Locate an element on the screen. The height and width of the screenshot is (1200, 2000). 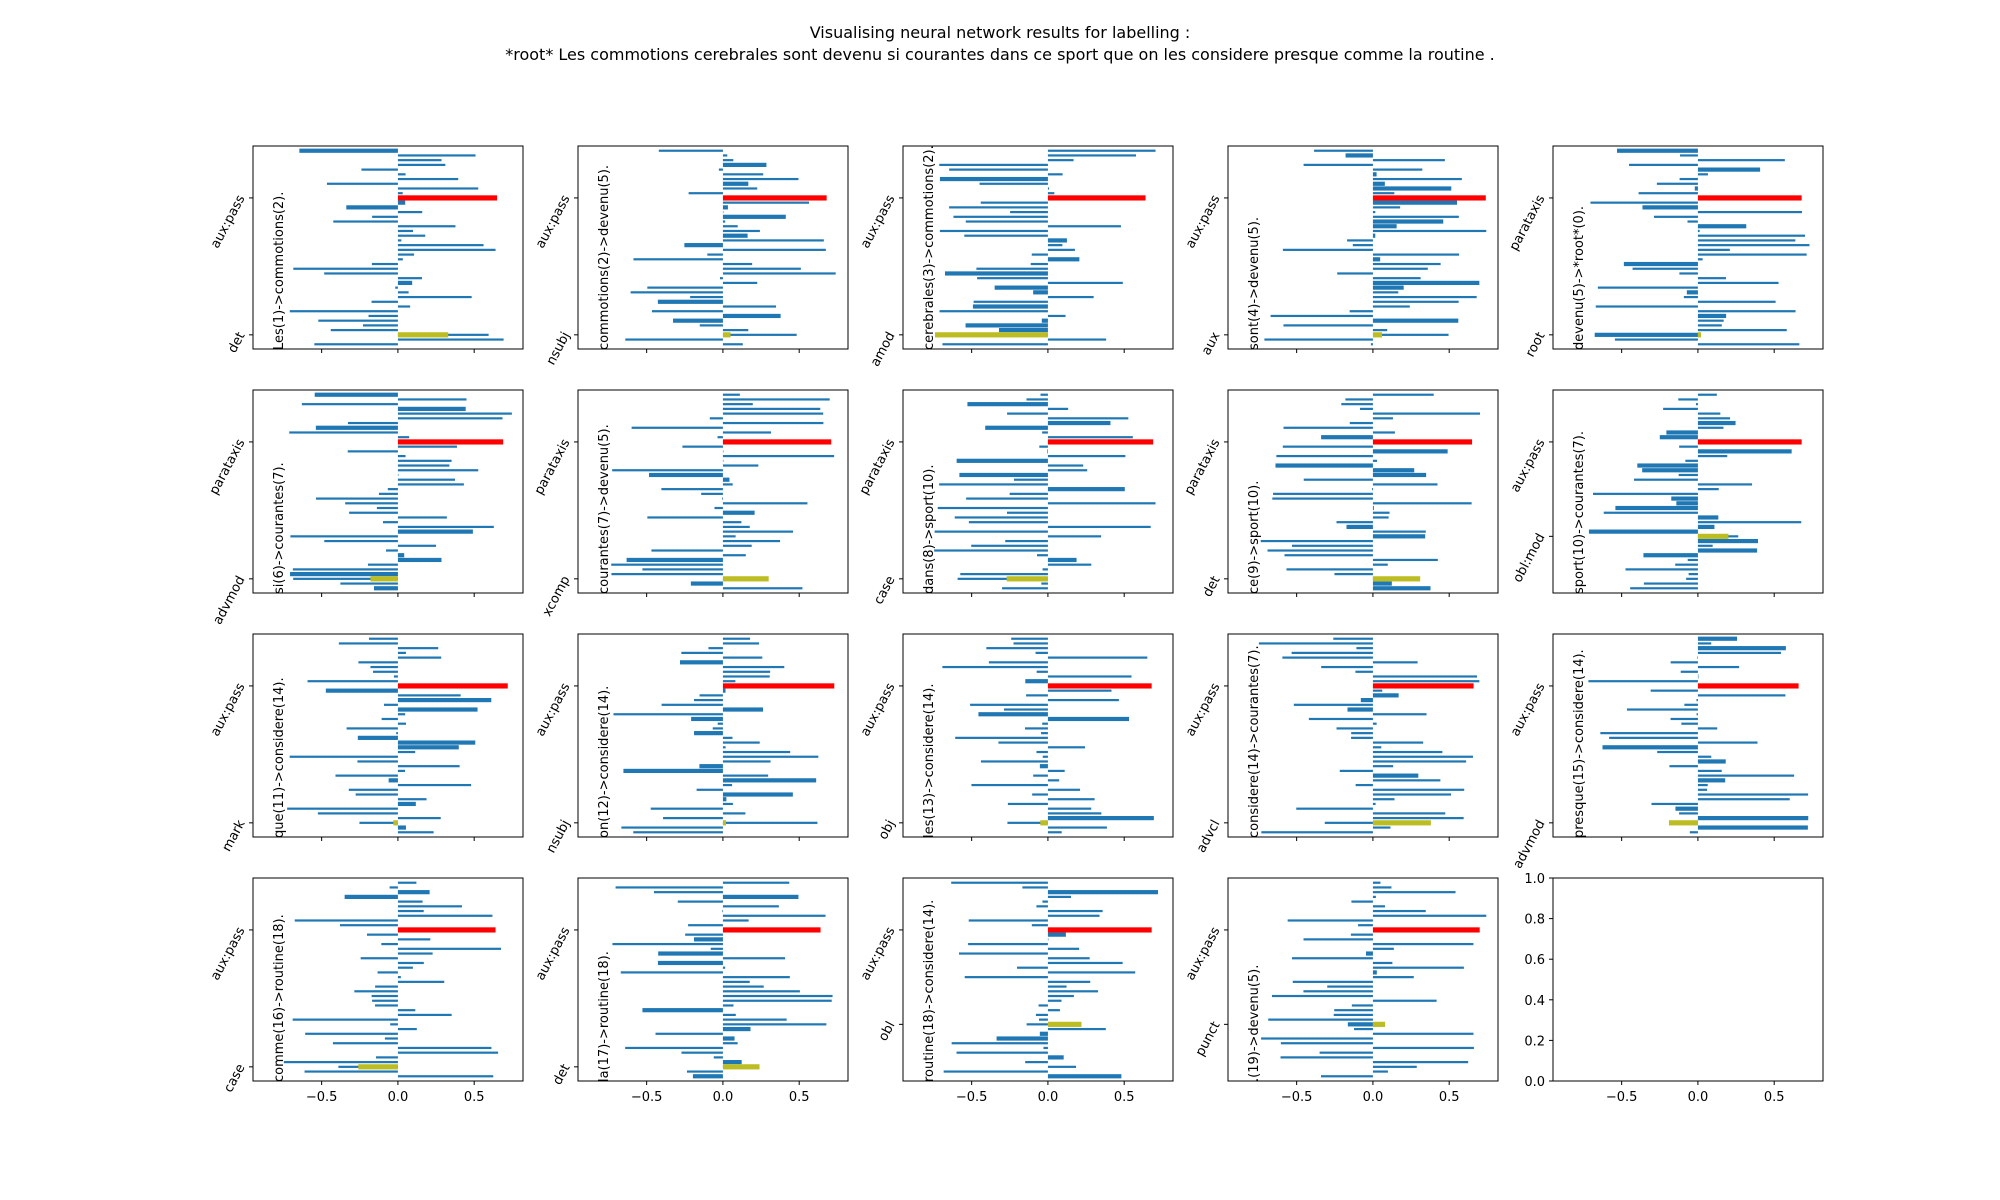
subplot: aux:pass mark que(11)->considere(14). is located at coordinates (366, 743).